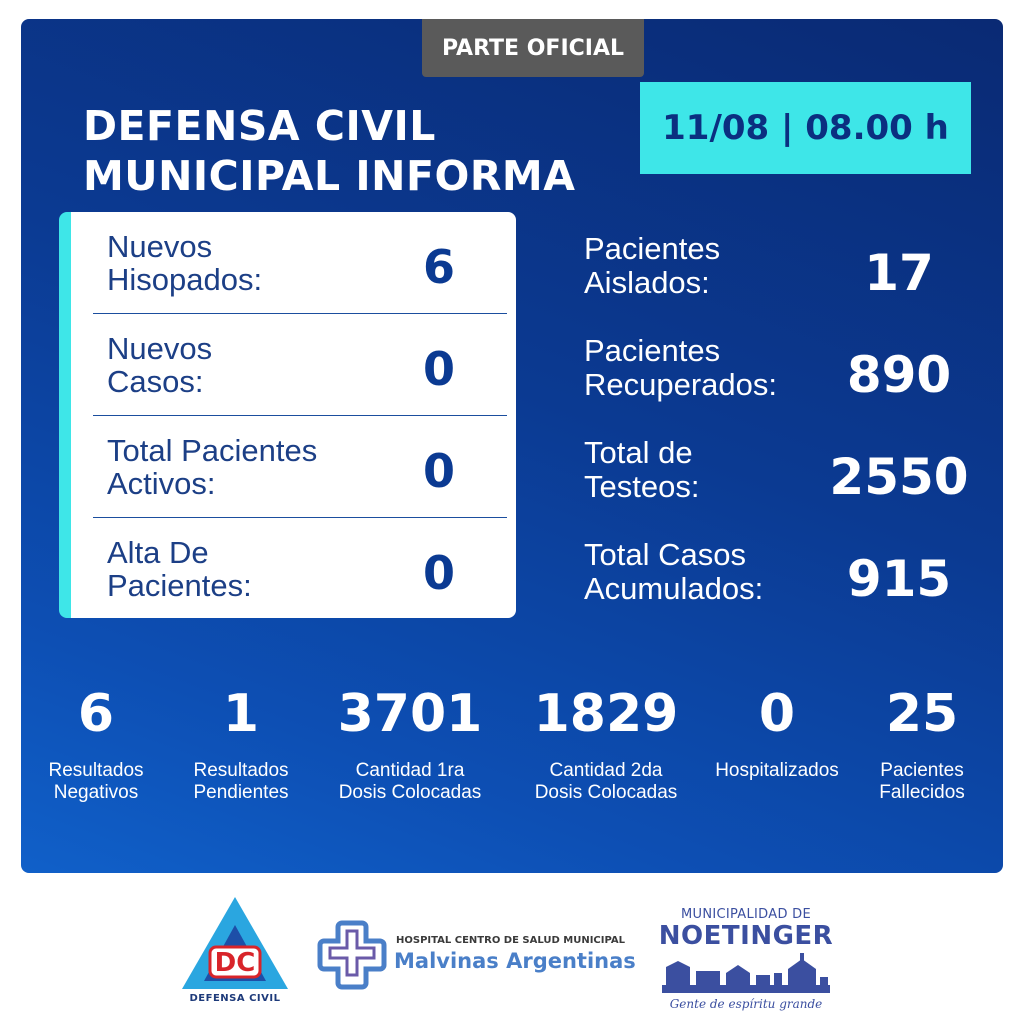 The width and height of the screenshot is (1024, 1024). What do you see at coordinates (179, 585) in the screenshot?
I see `stat-label-line-2: Pacientes:` at bounding box center [179, 585].